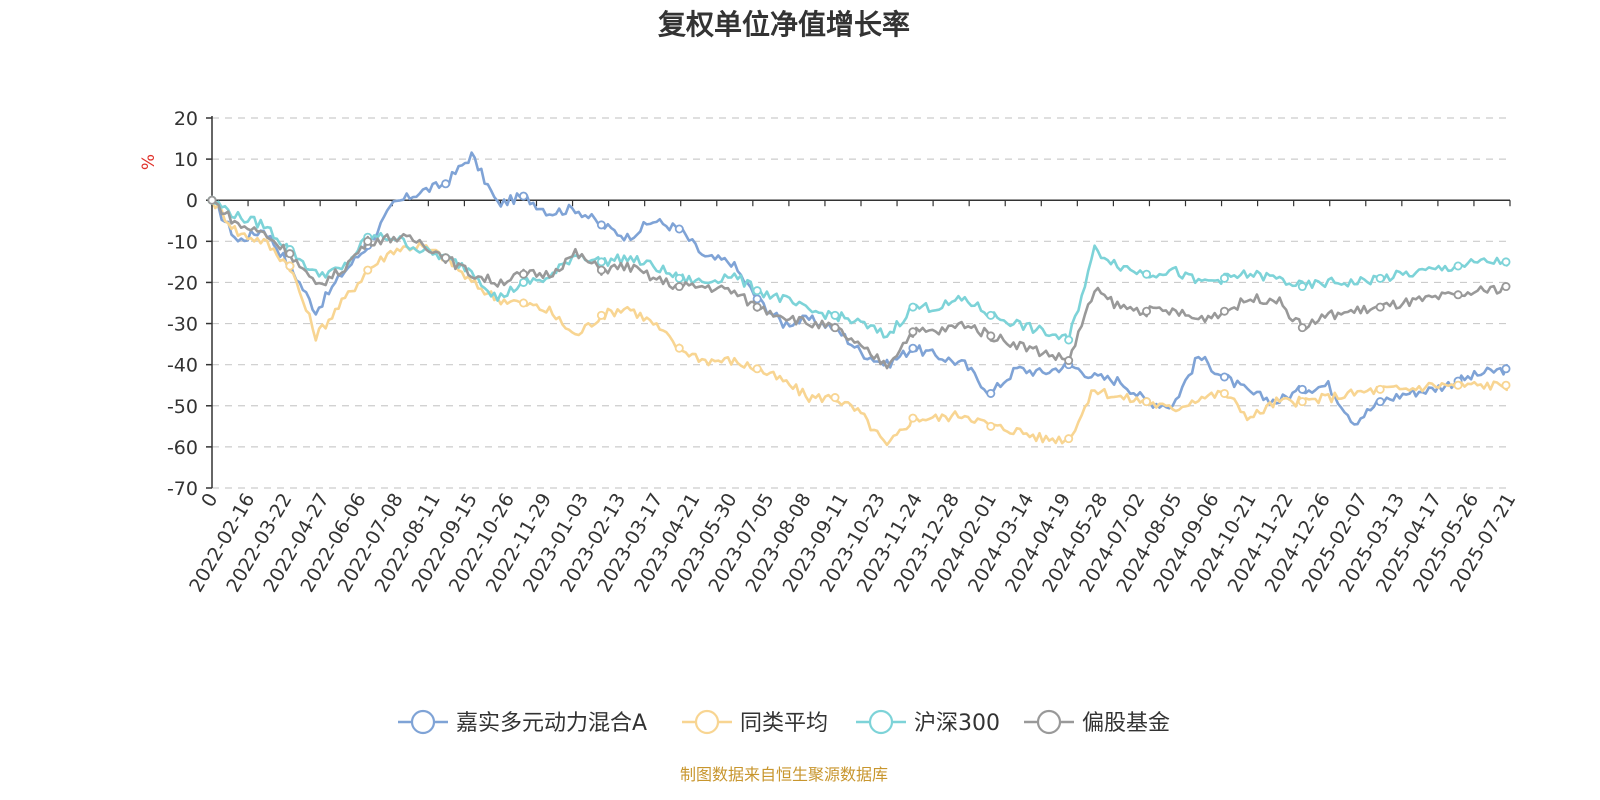 The width and height of the screenshot is (1600, 800). I want to click on source-note: 制图数据来自恒生聚源数据库, so click(784, 774).